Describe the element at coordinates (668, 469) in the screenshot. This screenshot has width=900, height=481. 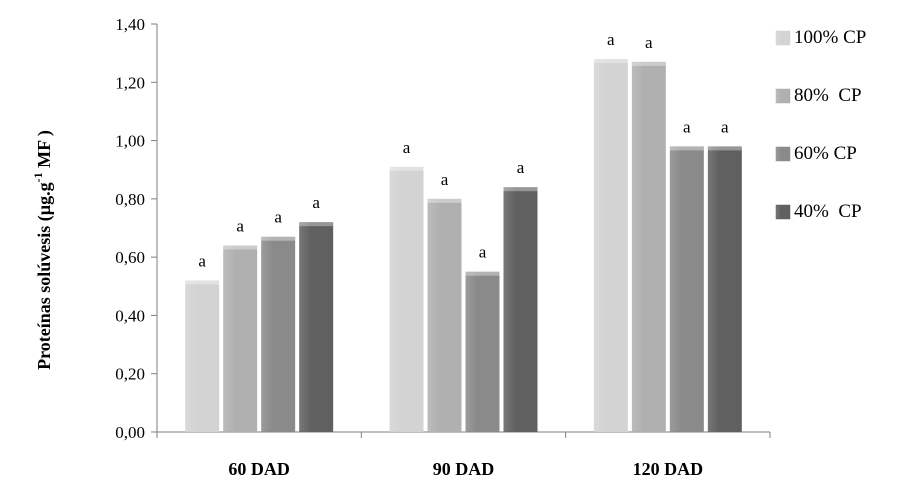
I see `x-category-label: 120 DAD` at that location.